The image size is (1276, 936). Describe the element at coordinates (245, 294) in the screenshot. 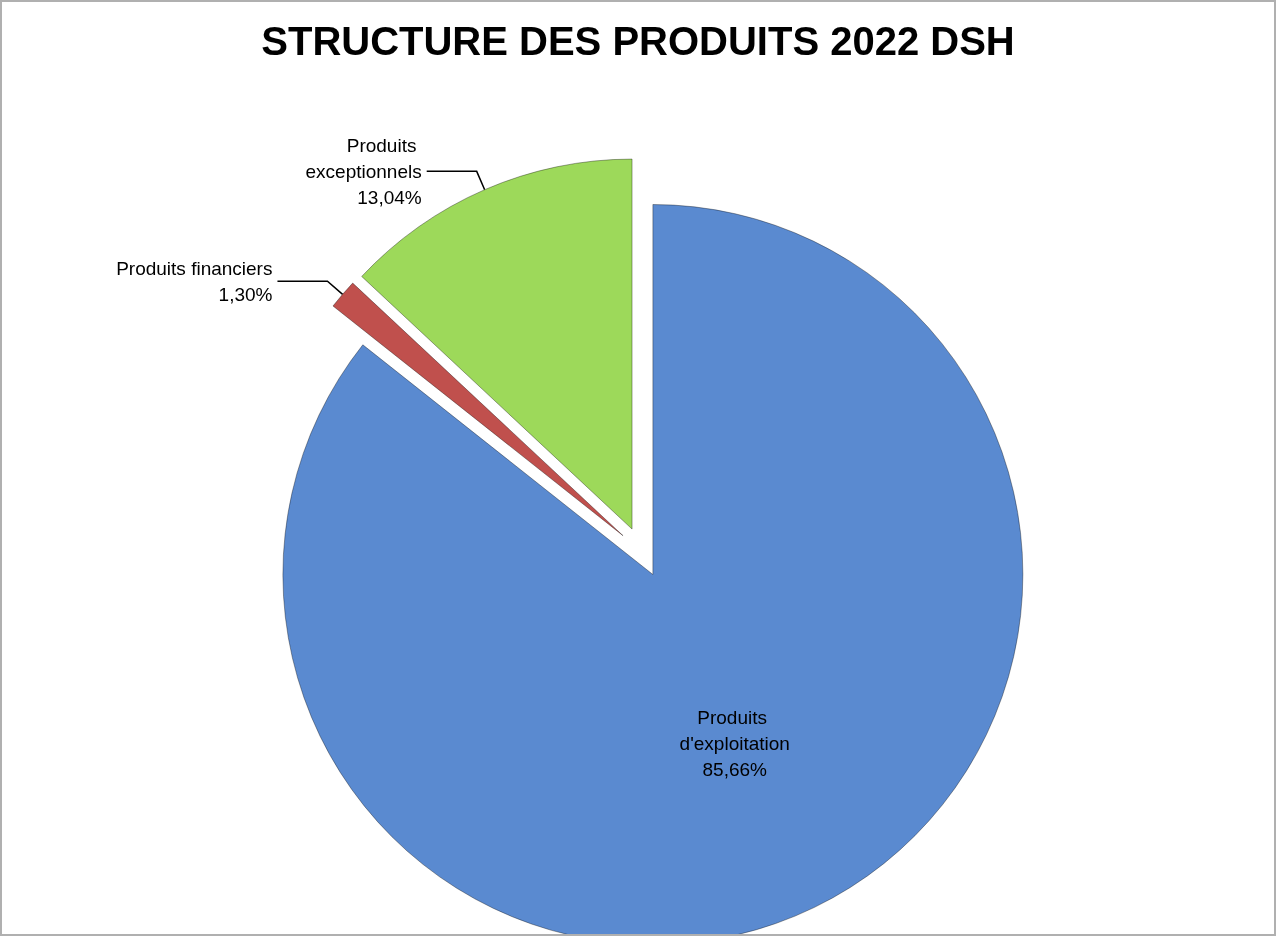

I see `data-label: 1,30%` at that location.